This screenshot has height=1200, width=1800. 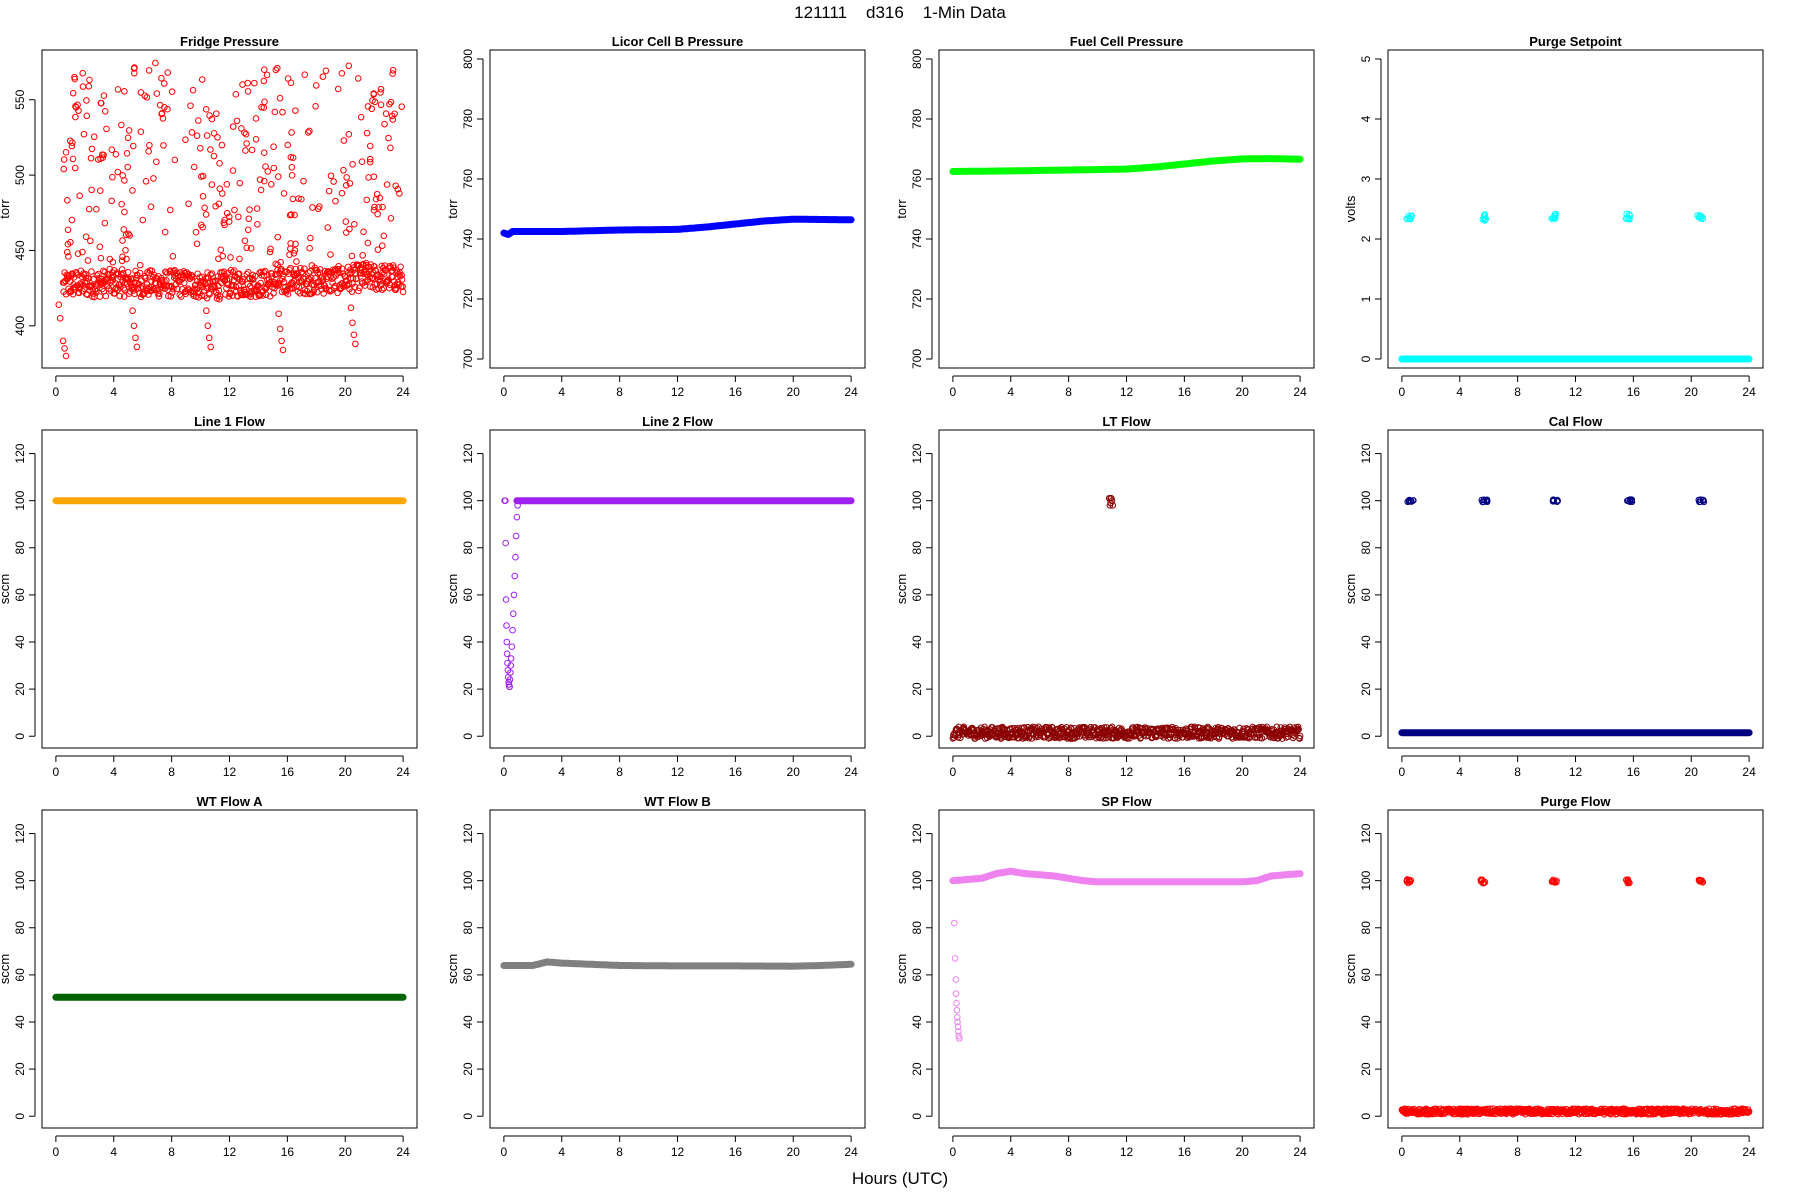 I want to click on y-tick-label: 40, so click(x=468, y=642).